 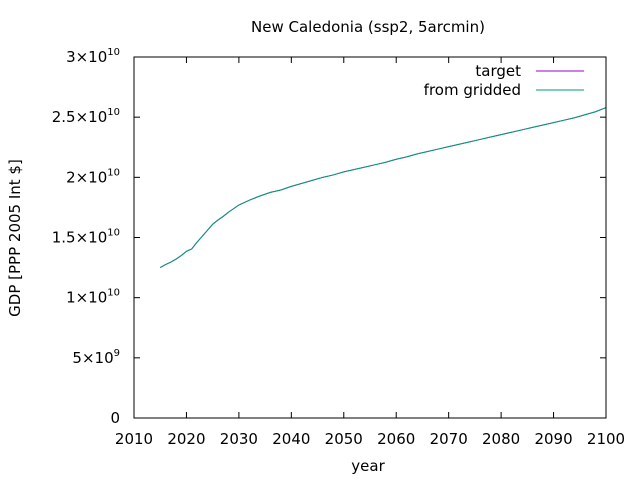 I want to click on y-tick-label: 5×109, so click(x=96, y=357).